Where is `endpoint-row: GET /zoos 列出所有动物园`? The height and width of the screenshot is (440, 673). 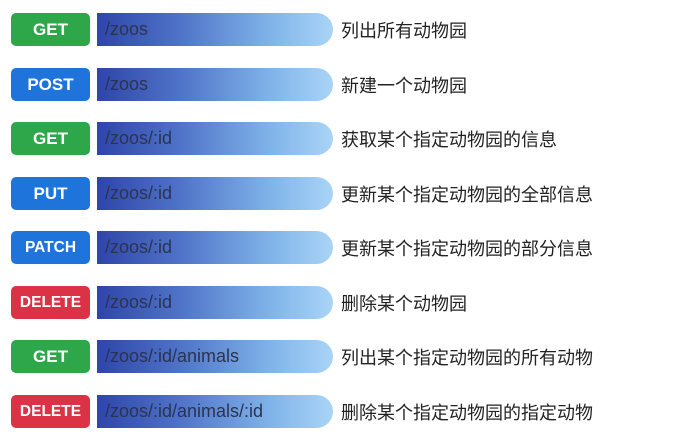
endpoint-row: GET /zoos 列出所有动物园 is located at coordinates (336, 29).